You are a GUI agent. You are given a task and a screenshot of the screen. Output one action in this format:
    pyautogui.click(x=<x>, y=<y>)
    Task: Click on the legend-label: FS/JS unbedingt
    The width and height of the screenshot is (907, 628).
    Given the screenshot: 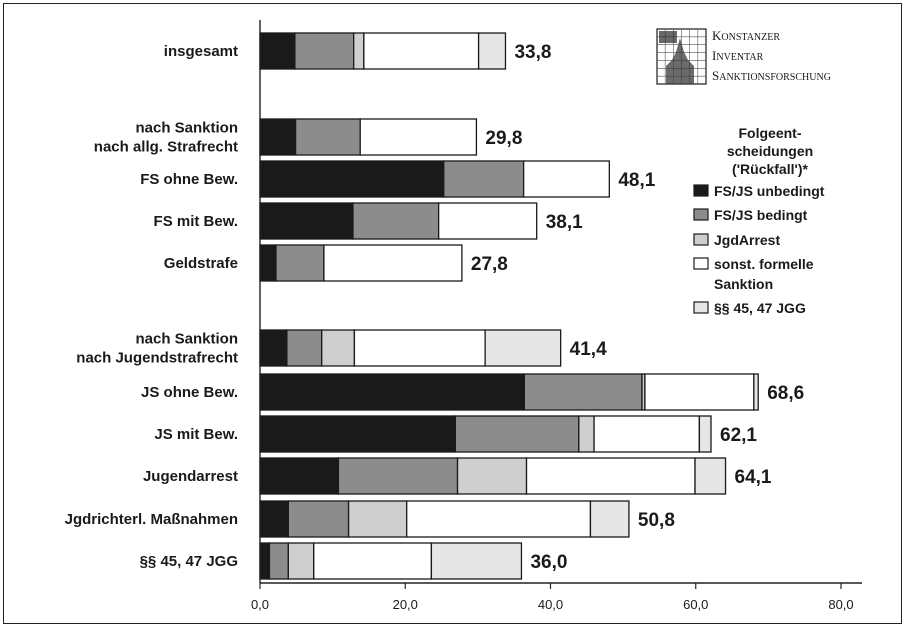 What is the action you would take?
    pyautogui.click(x=769, y=191)
    